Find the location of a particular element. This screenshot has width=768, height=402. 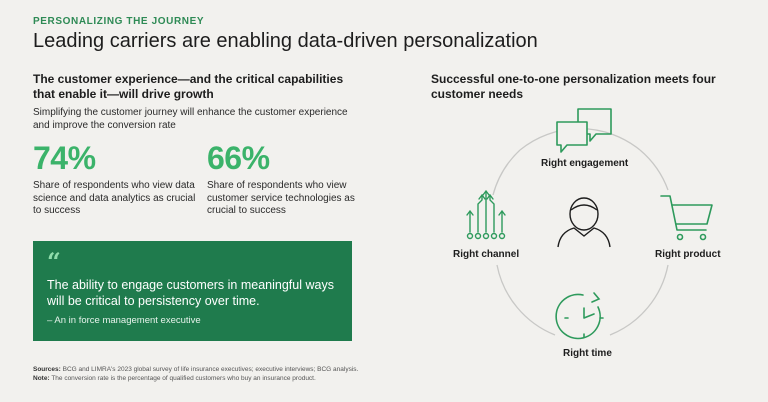

circuit-arrows-icon is located at coordinates (486, 214).